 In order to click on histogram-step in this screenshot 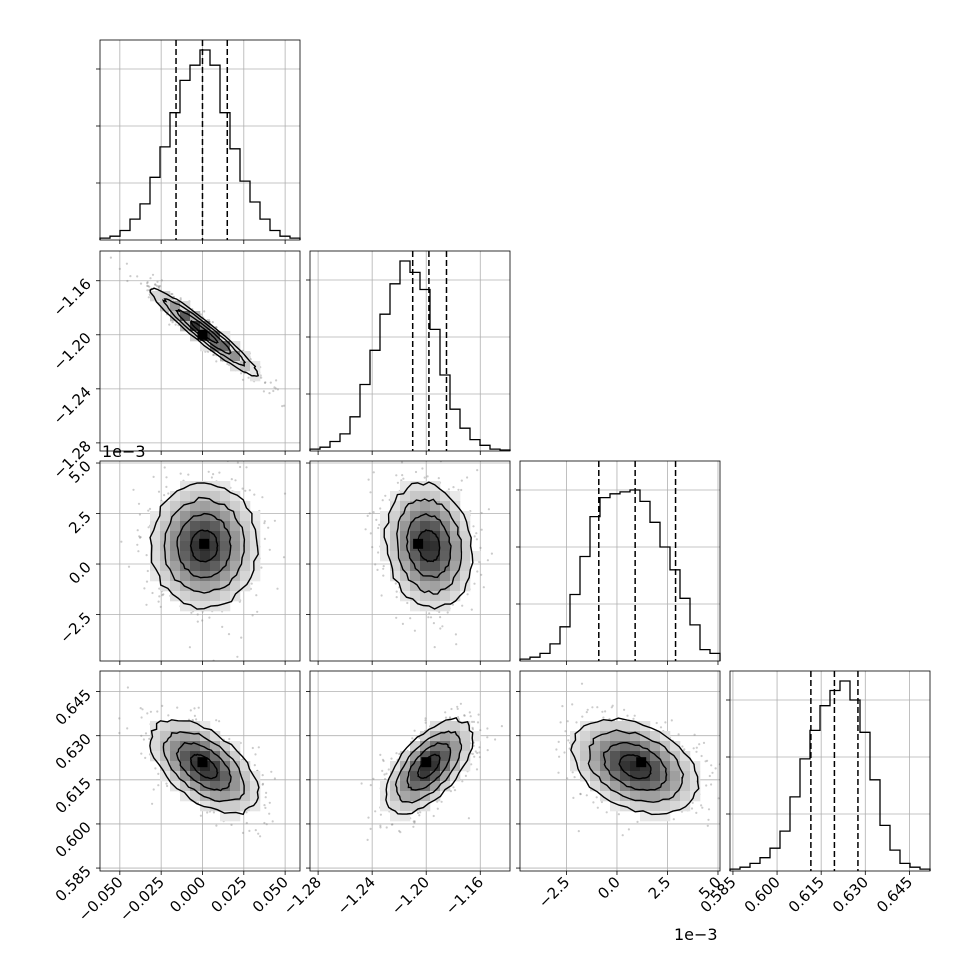, I will do `click(830, 776)`.